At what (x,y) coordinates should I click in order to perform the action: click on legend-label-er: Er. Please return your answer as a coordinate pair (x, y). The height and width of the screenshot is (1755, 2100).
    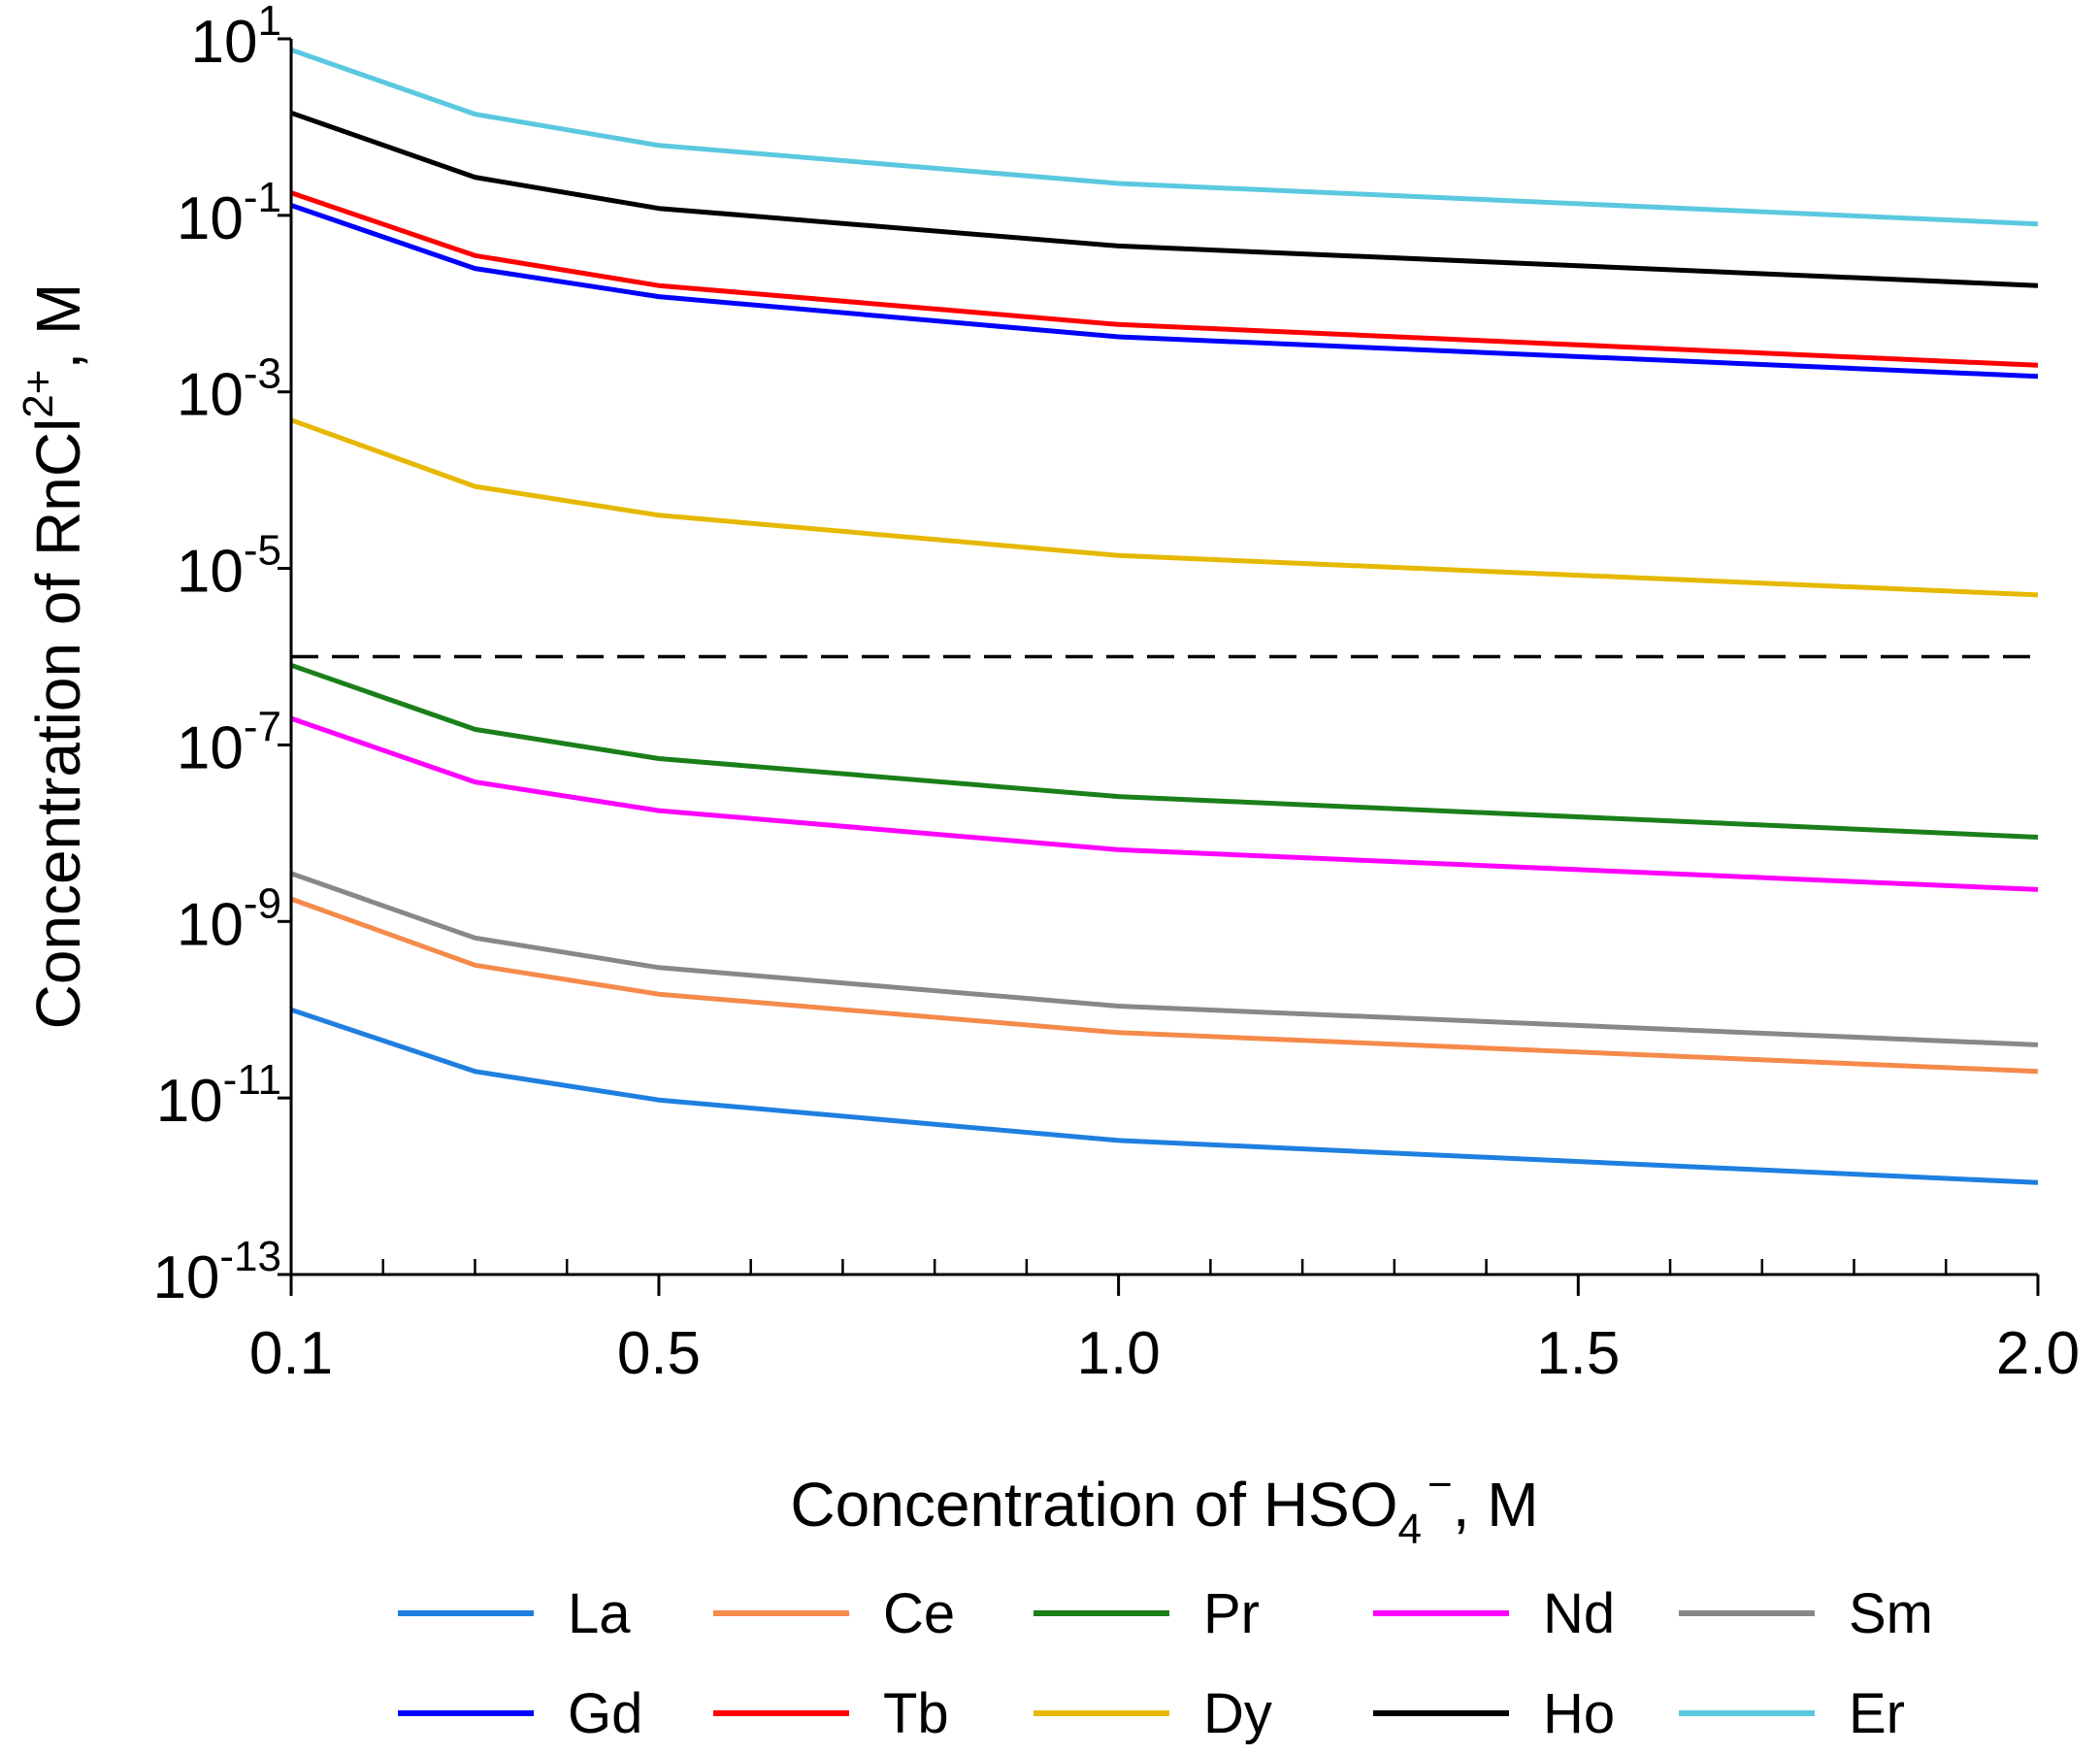
    Looking at the image, I should click on (1877, 1713).